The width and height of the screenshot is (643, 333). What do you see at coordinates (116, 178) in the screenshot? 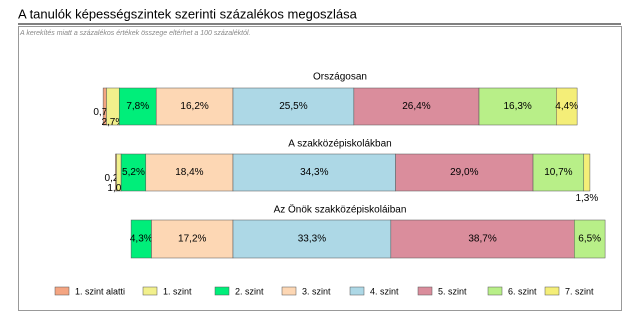
I see `value-label: 0,2%` at bounding box center [116, 178].